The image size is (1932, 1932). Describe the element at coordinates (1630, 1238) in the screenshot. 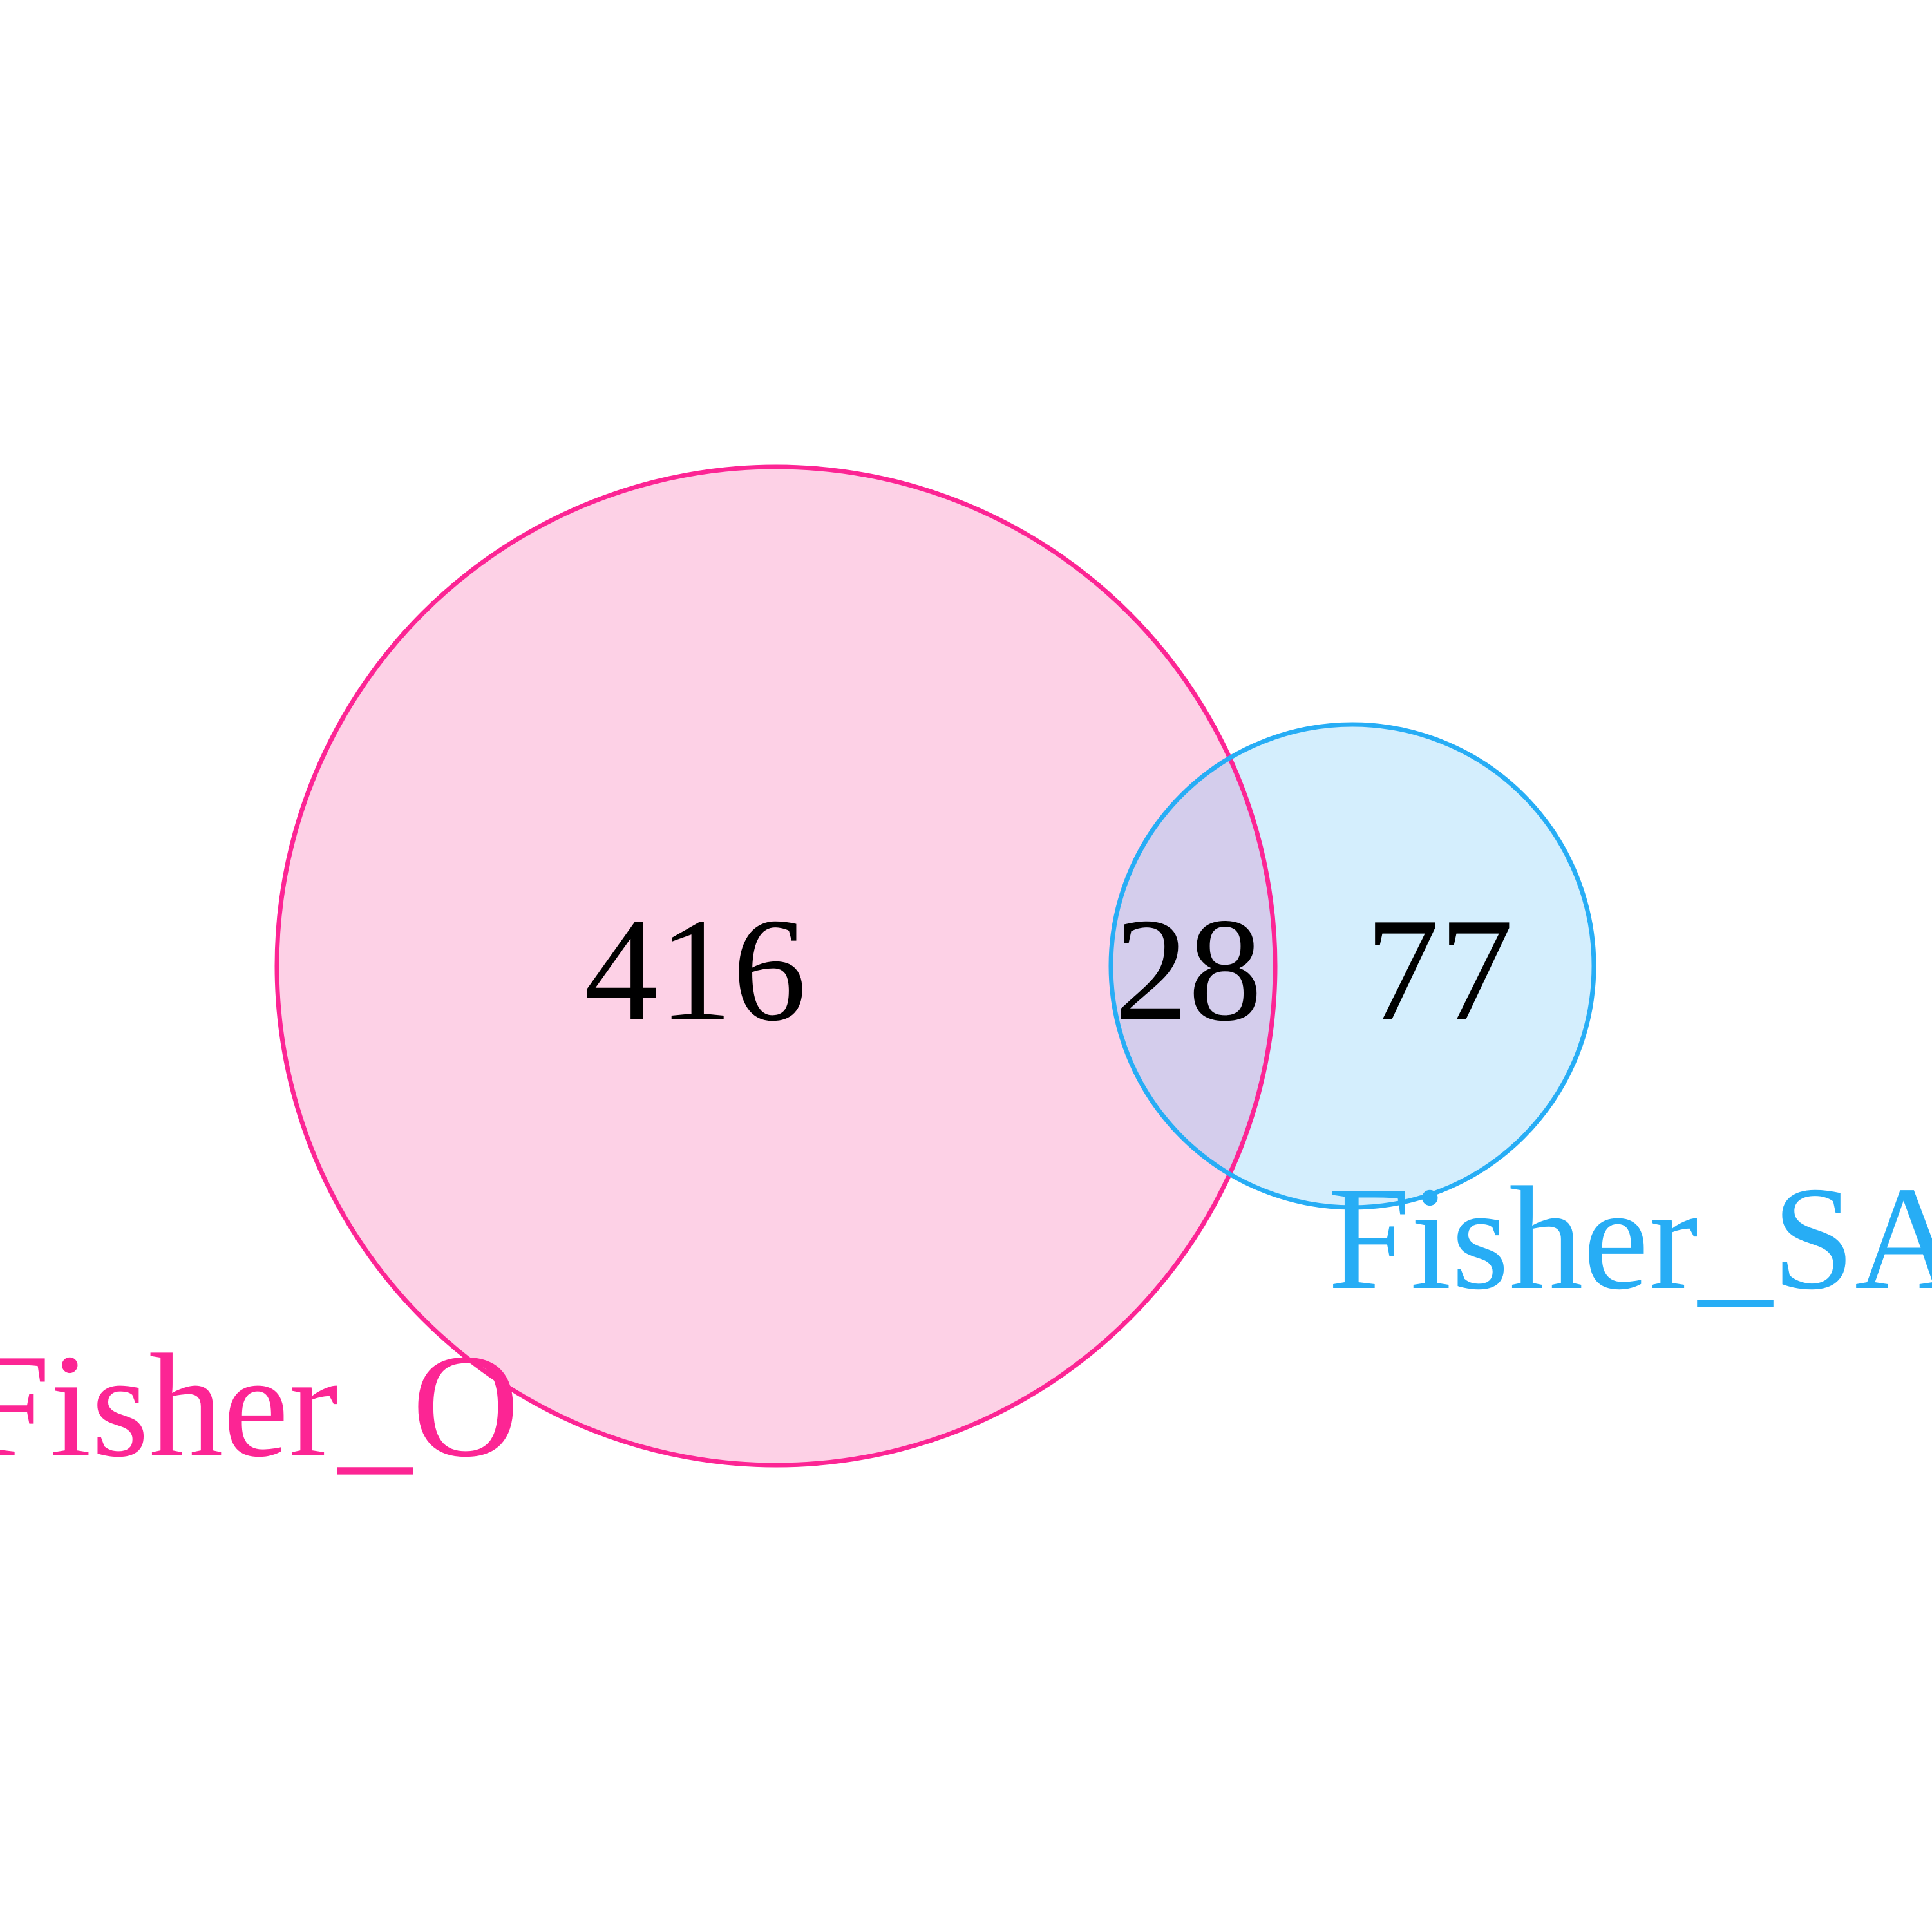

I see `set-b-label: Fisher_SA` at that location.